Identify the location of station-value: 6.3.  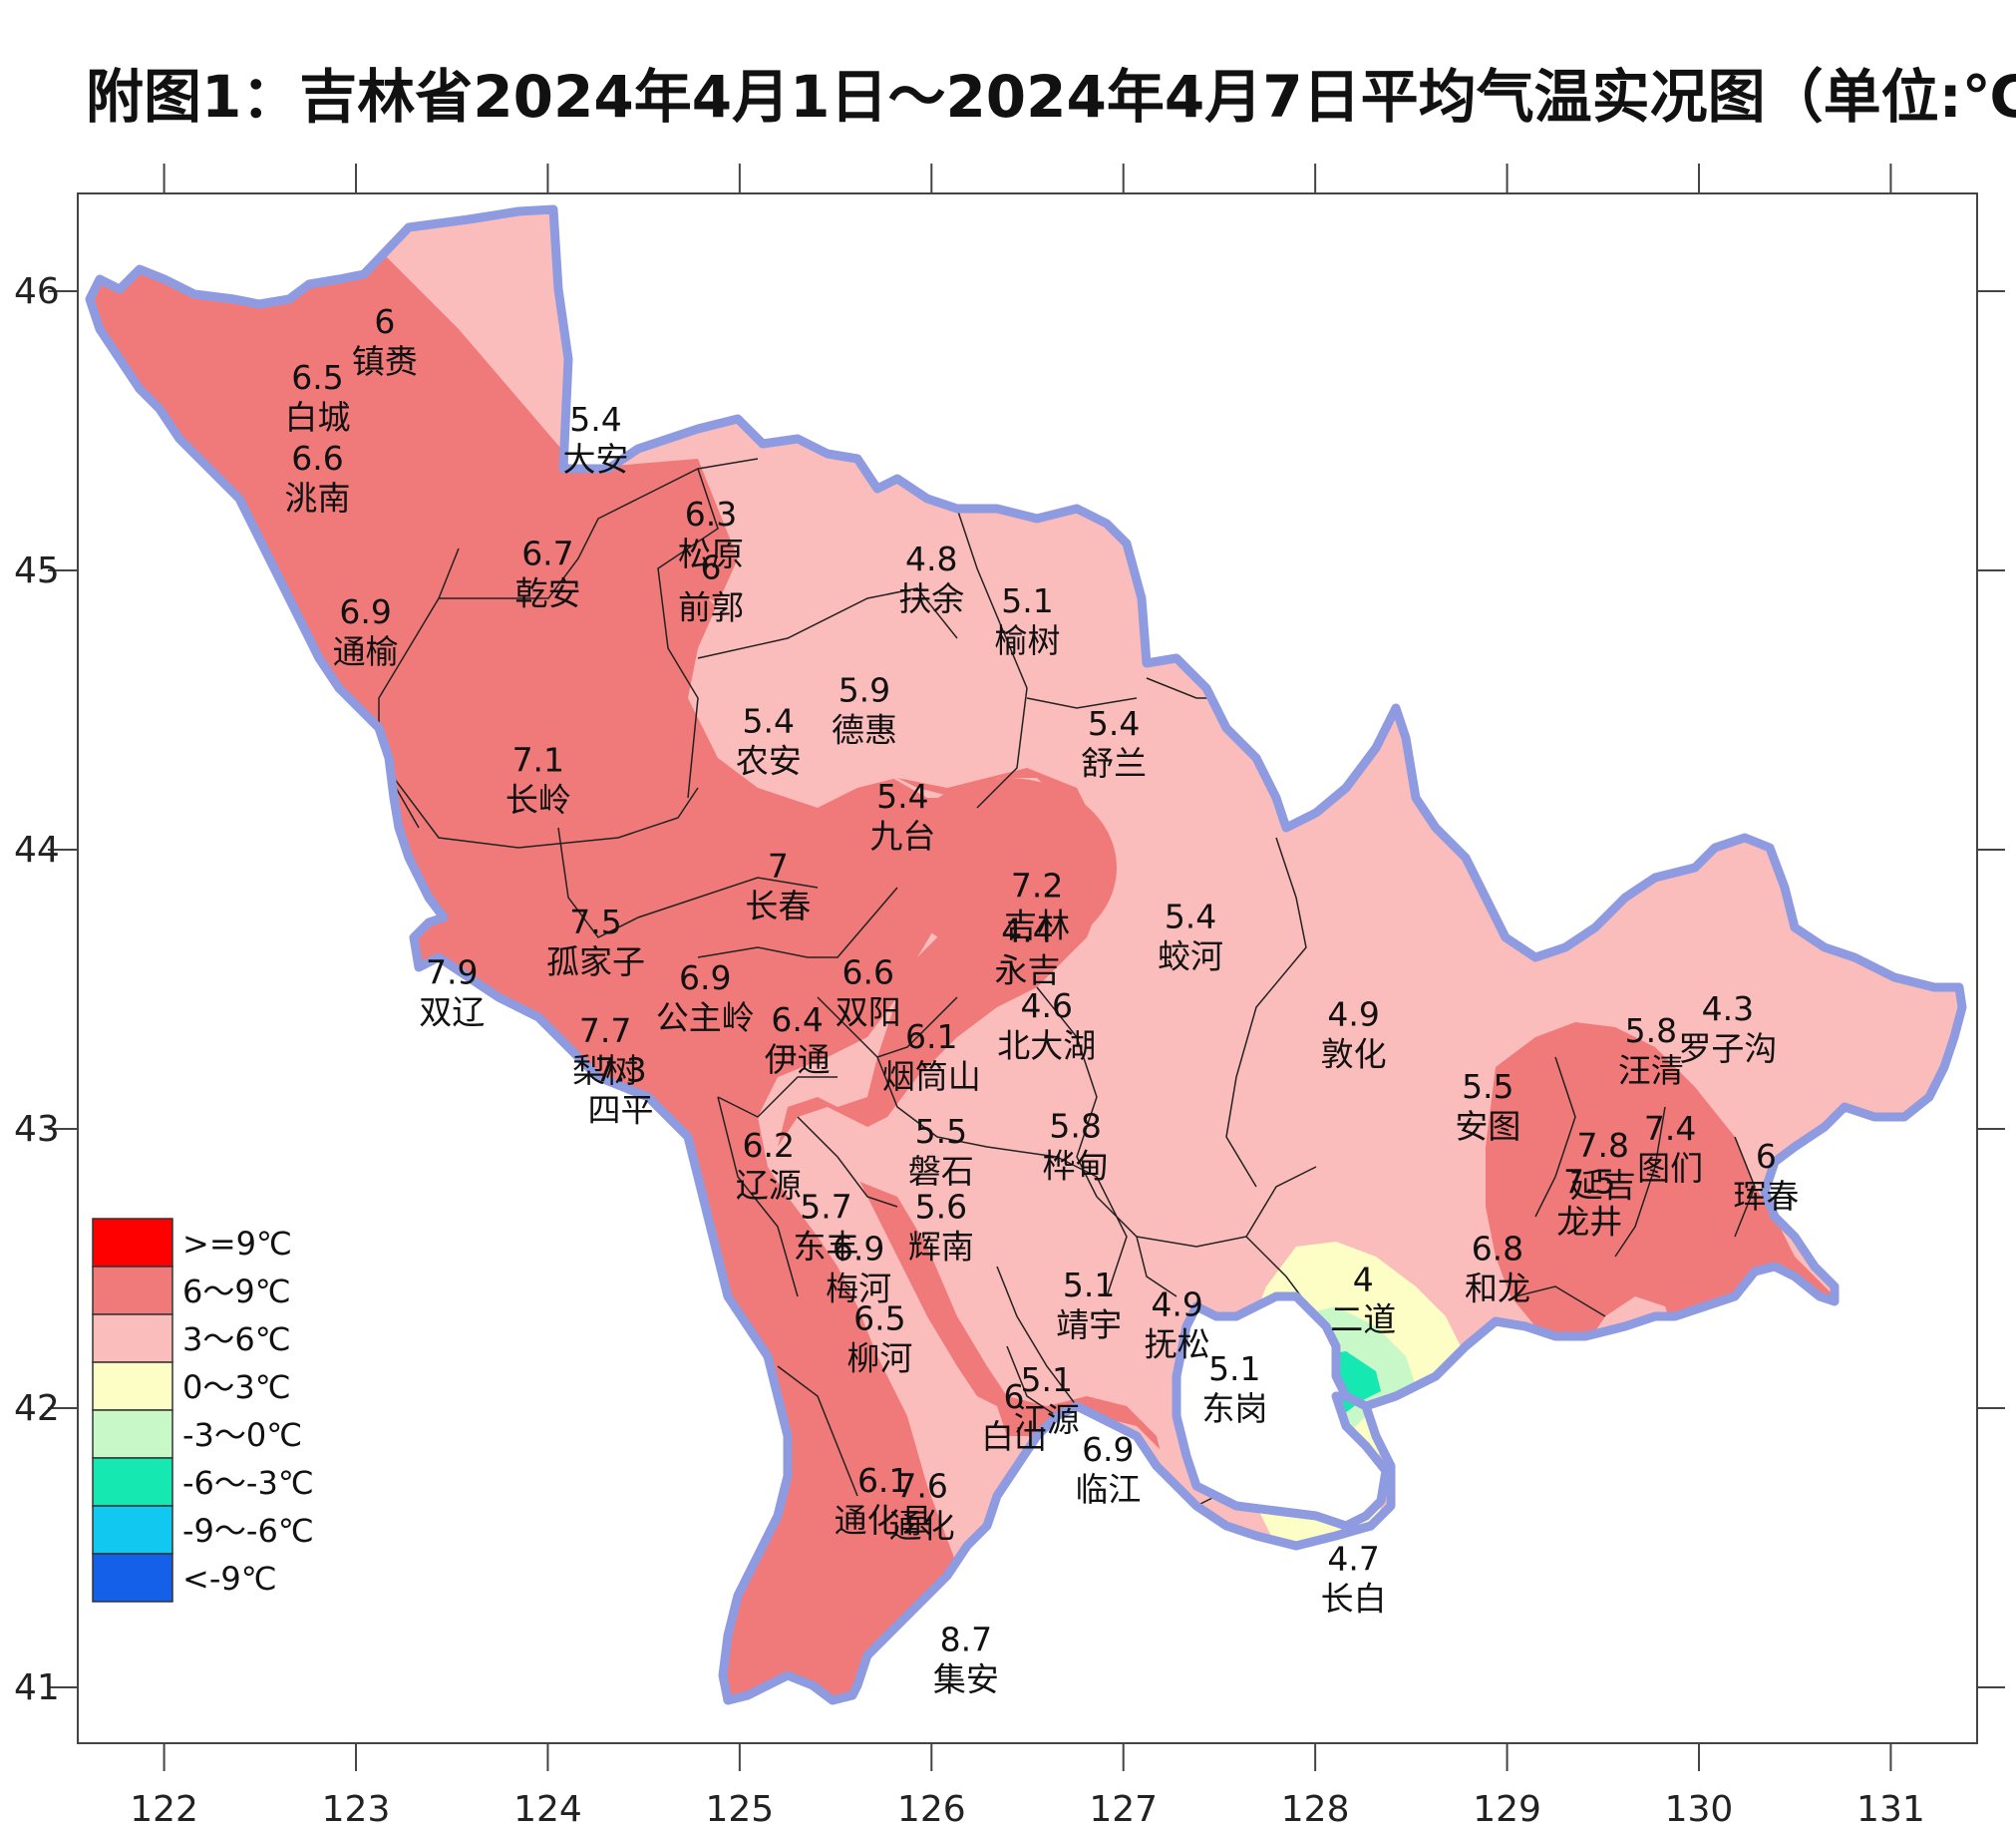
(711, 514).